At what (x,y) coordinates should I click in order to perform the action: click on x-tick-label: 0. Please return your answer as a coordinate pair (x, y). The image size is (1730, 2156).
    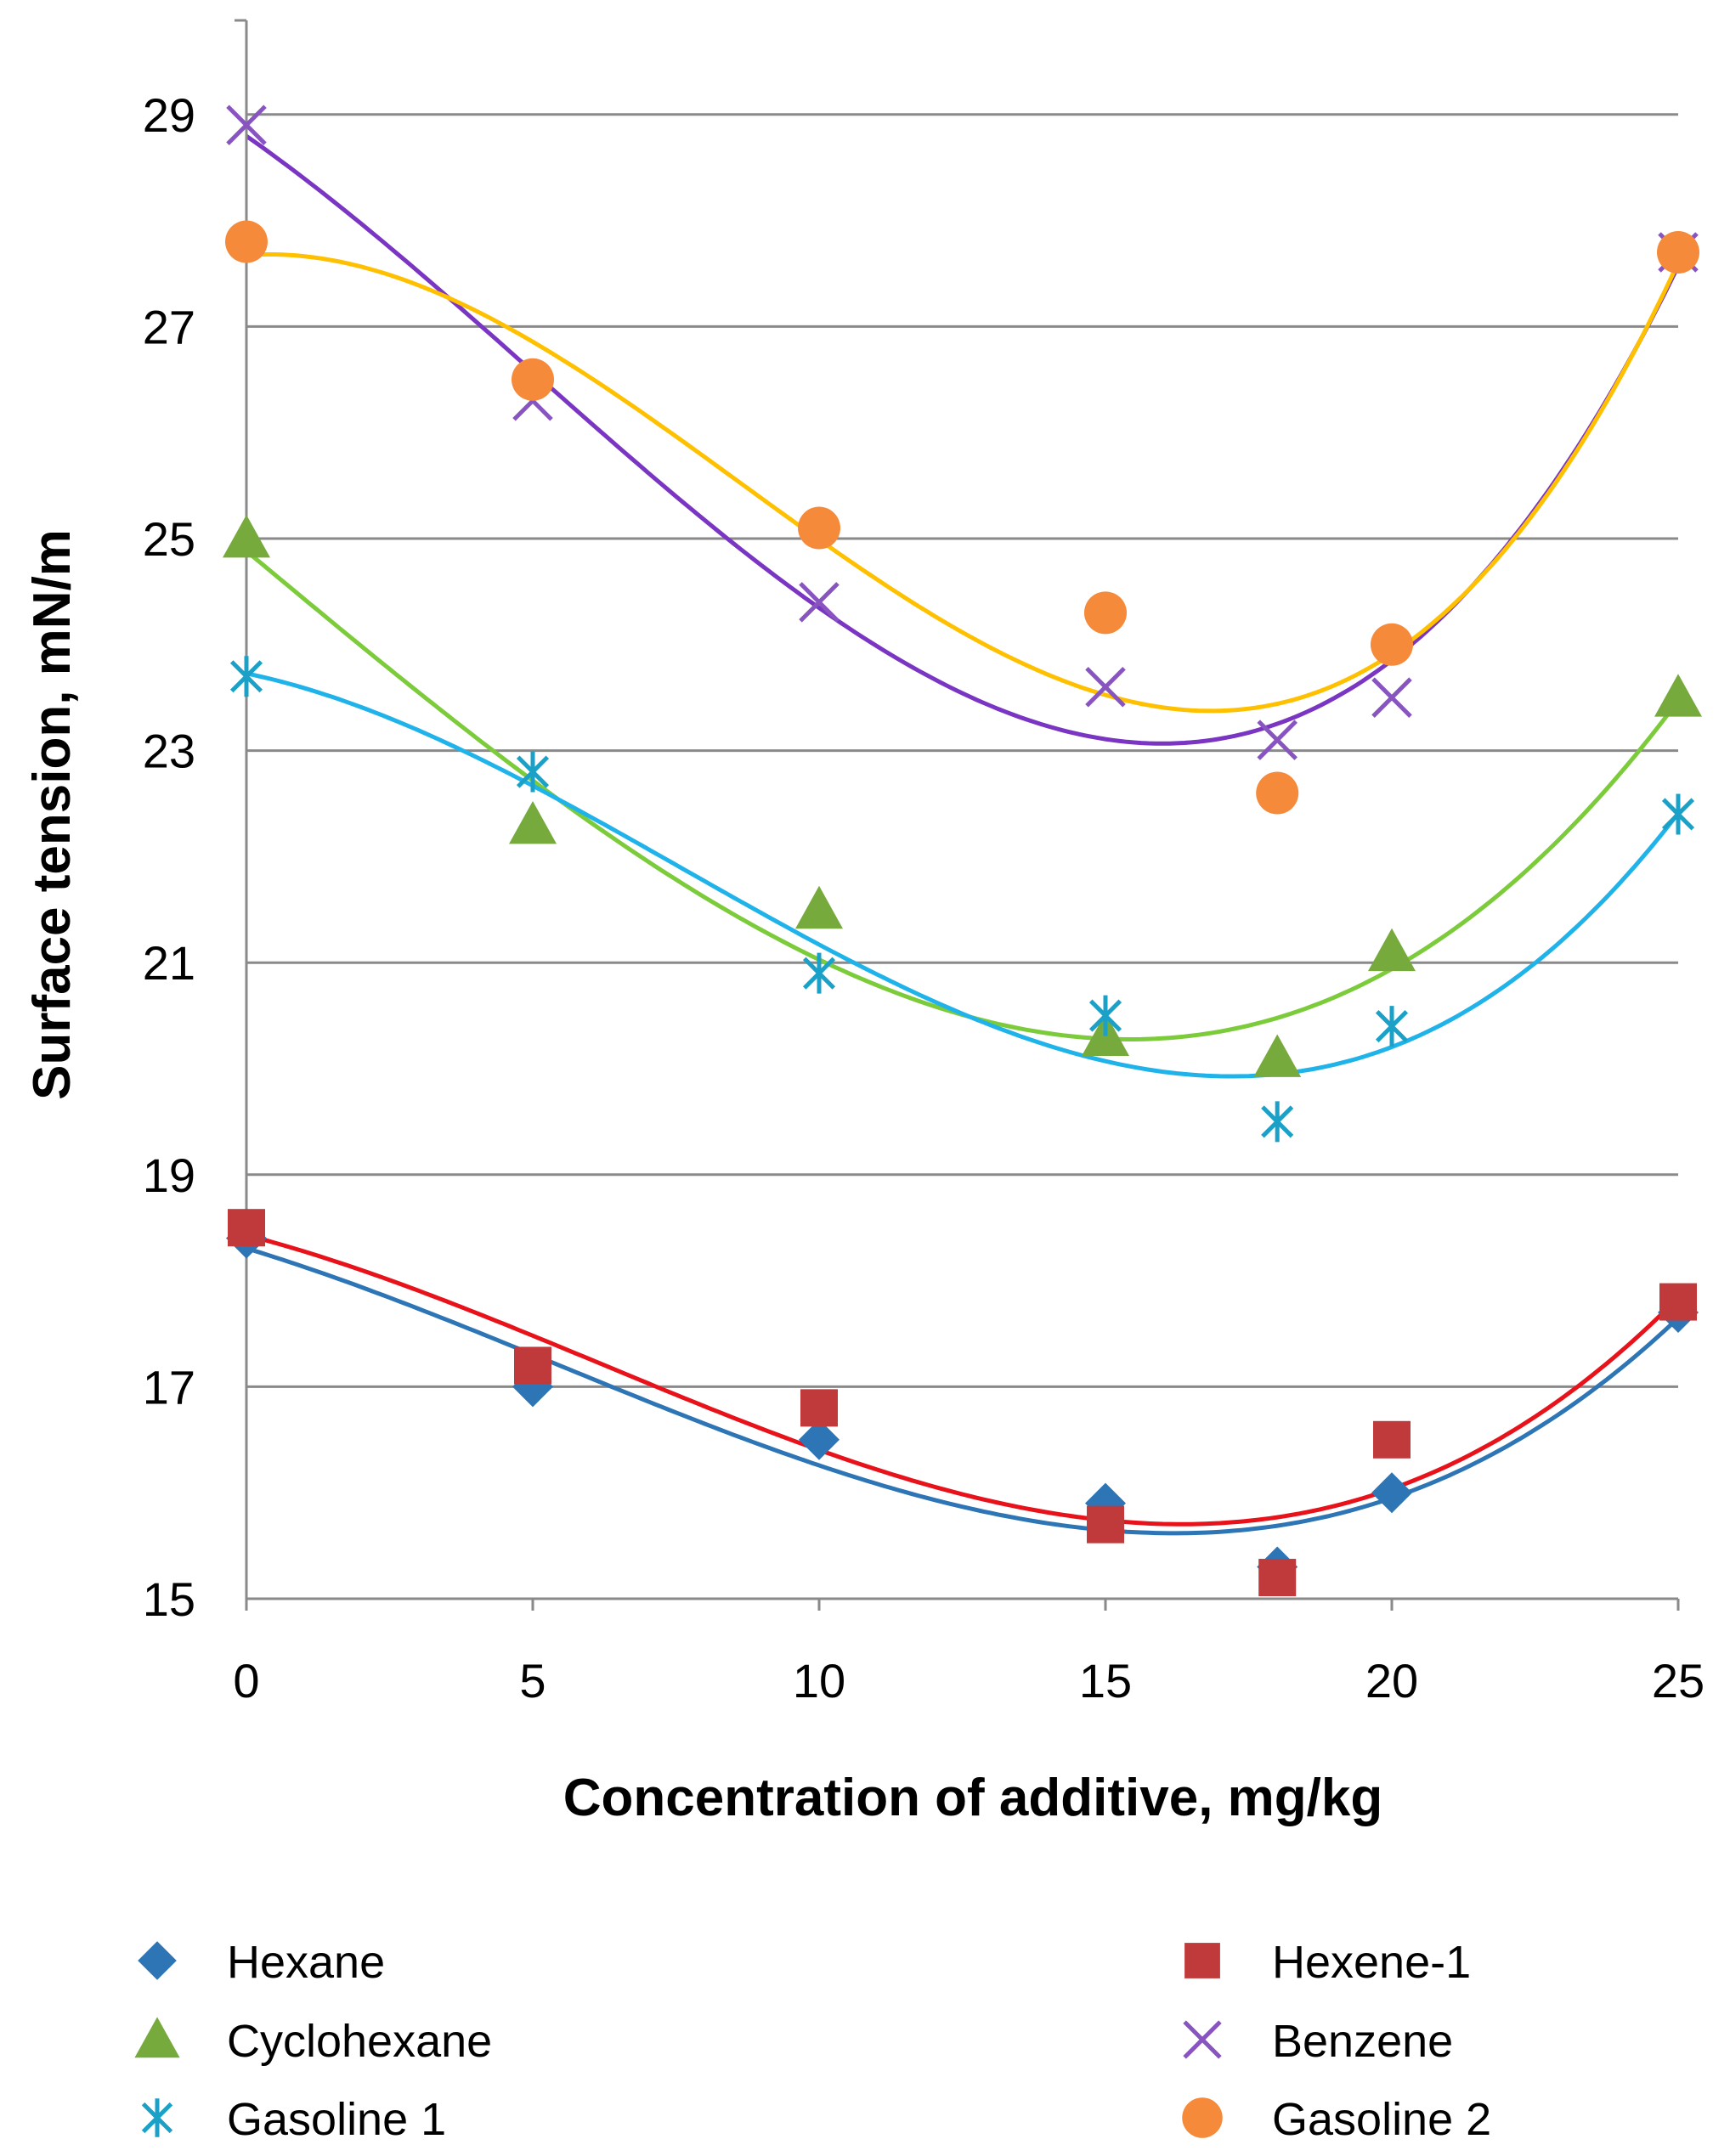
    Looking at the image, I should click on (246, 1680).